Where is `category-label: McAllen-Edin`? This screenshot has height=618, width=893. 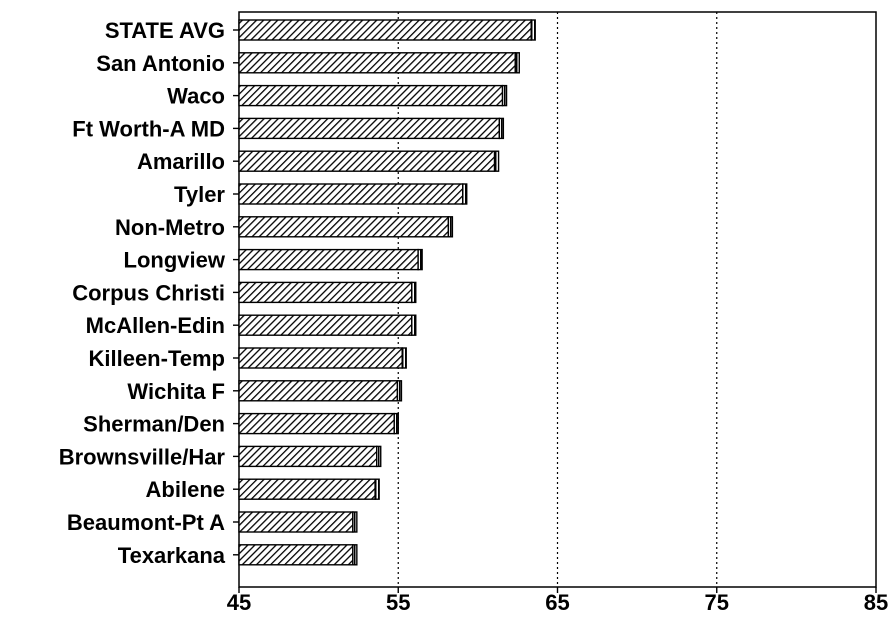 category-label: McAllen-Edin is located at coordinates (155, 325).